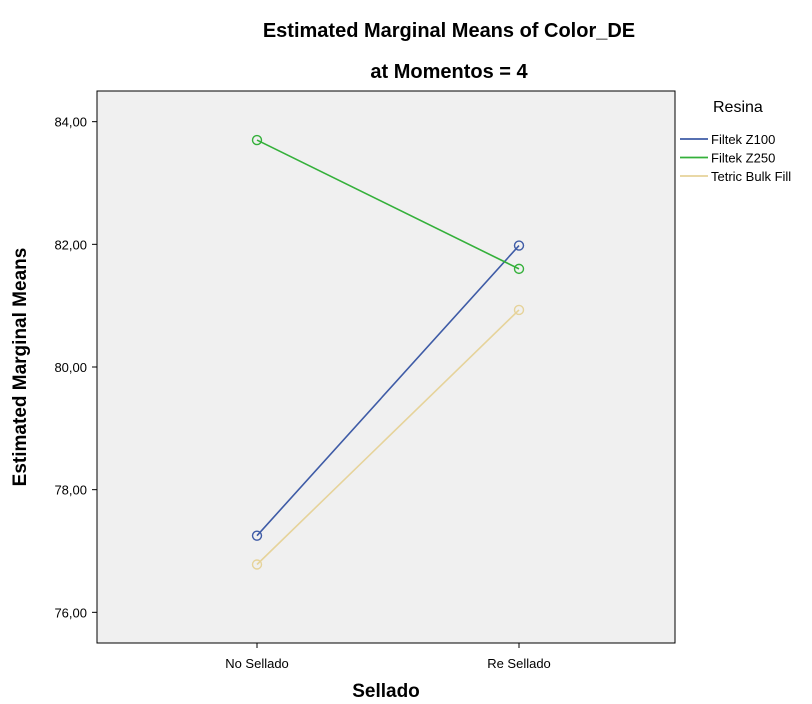  What do you see at coordinates (70, 122) in the screenshot?
I see `y-tick-label: 84,00` at bounding box center [70, 122].